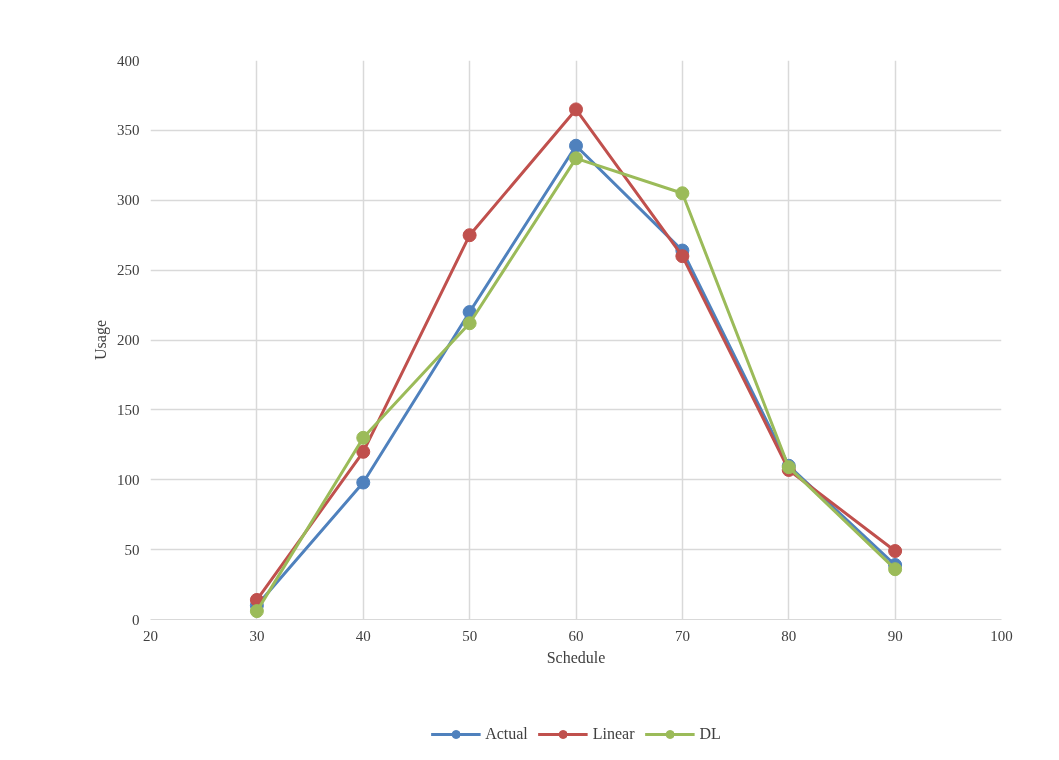  What do you see at coordinates (128, 130) in the screenshot?
I see `y-tick-label: 350` at bounding box center [128, 130].